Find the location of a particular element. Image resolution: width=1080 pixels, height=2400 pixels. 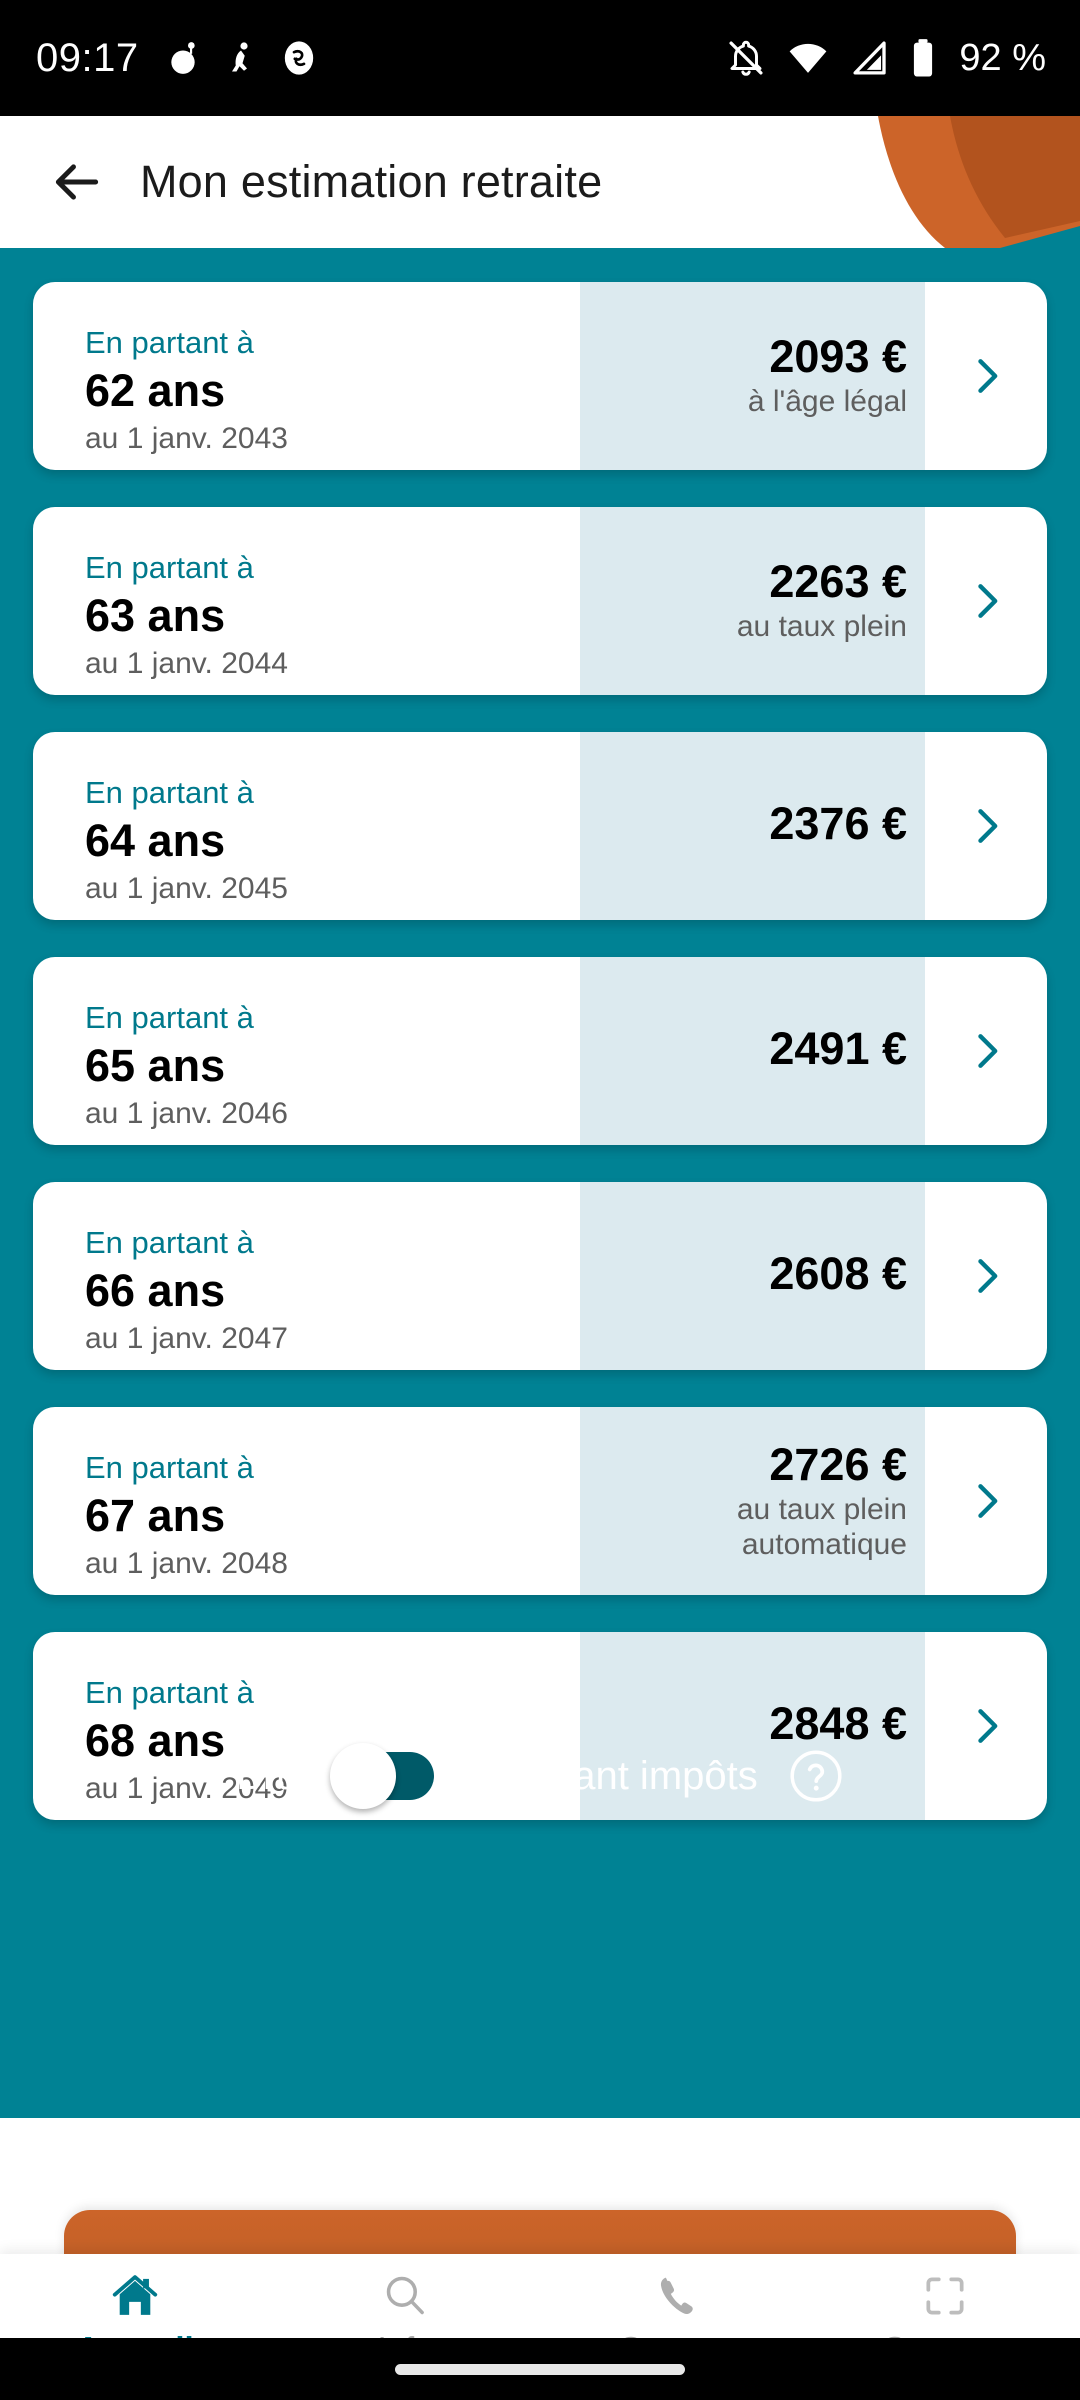

card-amount-panel: 2491 € is located at coordinates (752, 1051).